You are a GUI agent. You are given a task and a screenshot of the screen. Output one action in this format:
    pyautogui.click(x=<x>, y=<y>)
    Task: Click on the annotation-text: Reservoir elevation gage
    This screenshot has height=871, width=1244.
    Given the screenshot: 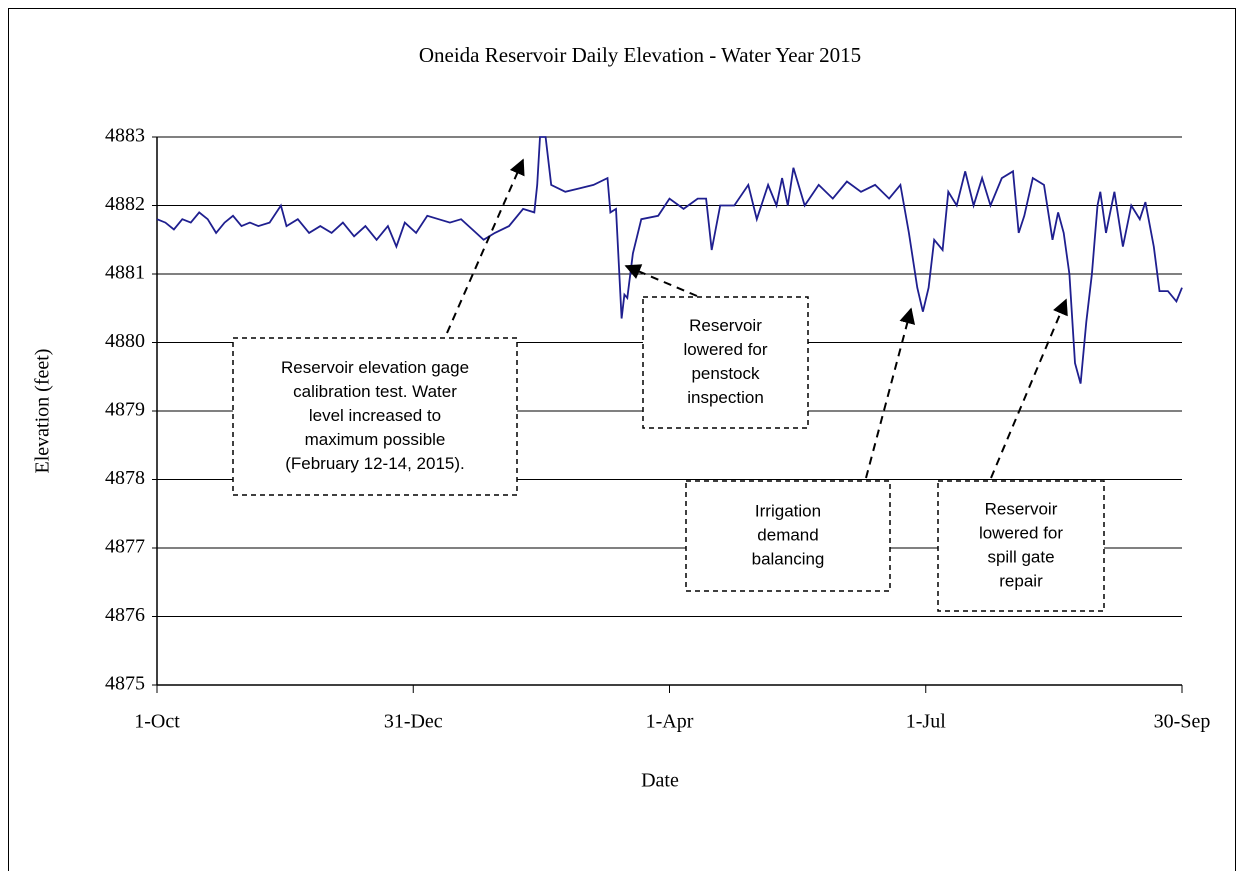 What is the action you would take?
    pyautogui.click(x=375, y=367)
    